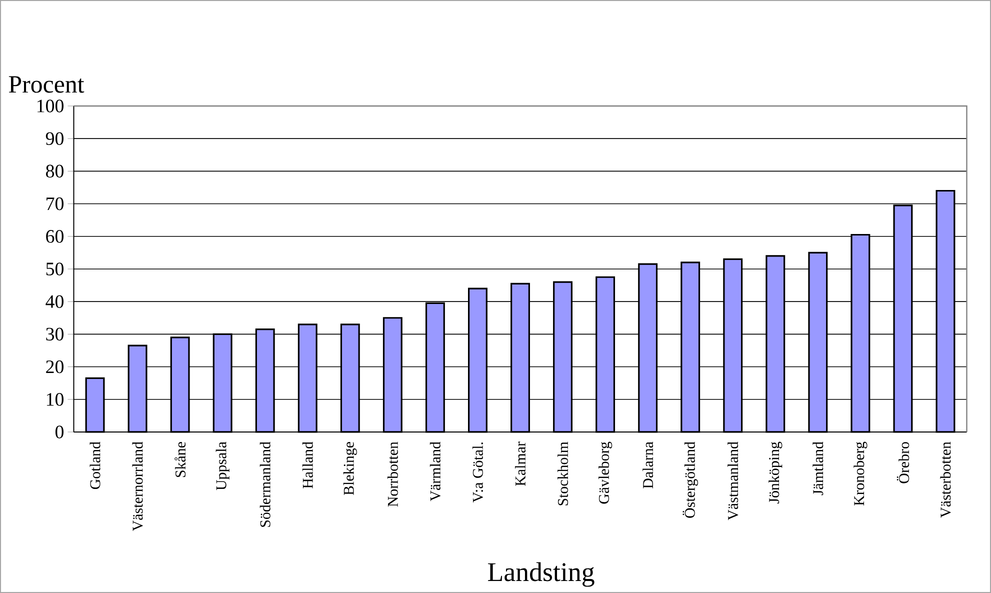 The width and height of the screenshot is (991, 593). What do you see at coordinates (223, 466) in the screenshot?
I see `x-tick-label: Uppsala` at bounding box center [223, 466].